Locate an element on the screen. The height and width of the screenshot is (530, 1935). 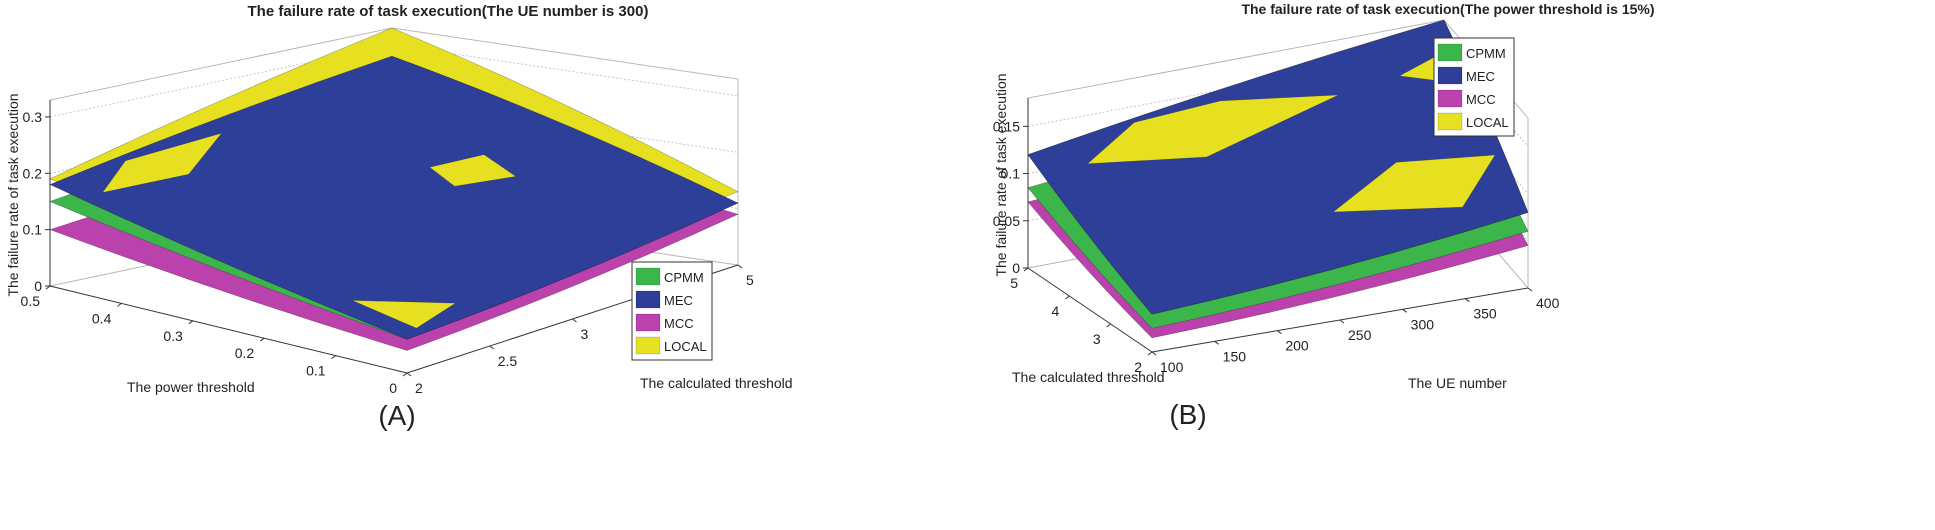
y-tick-label: 2.5 is located at coordinates (508, 361).